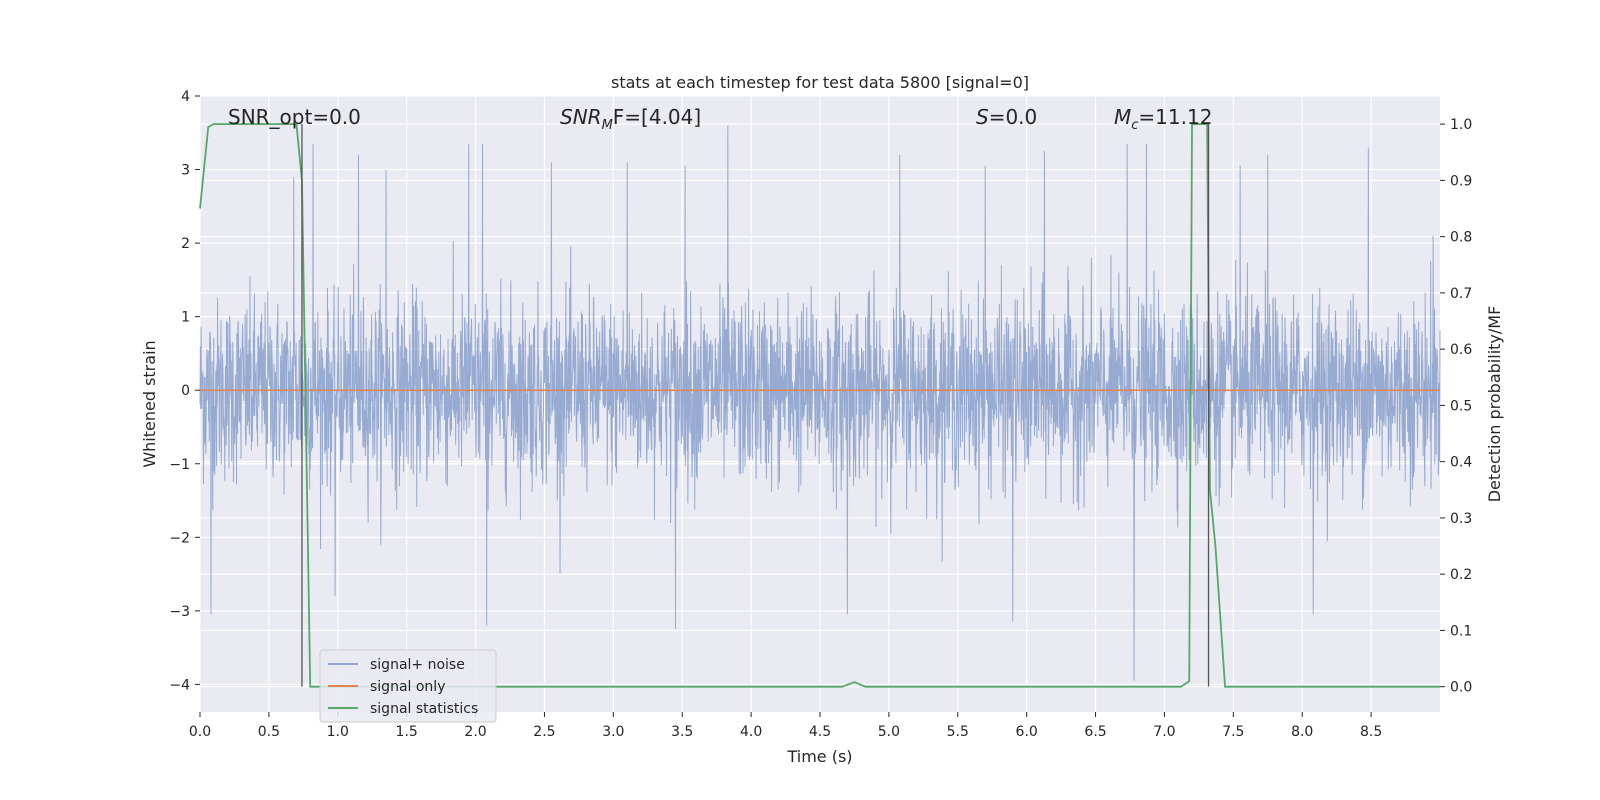  What do you see at coordinates (179, 465) in the screenshot?
I see `y-tick-label: −1` at bounding box center [179, 465].